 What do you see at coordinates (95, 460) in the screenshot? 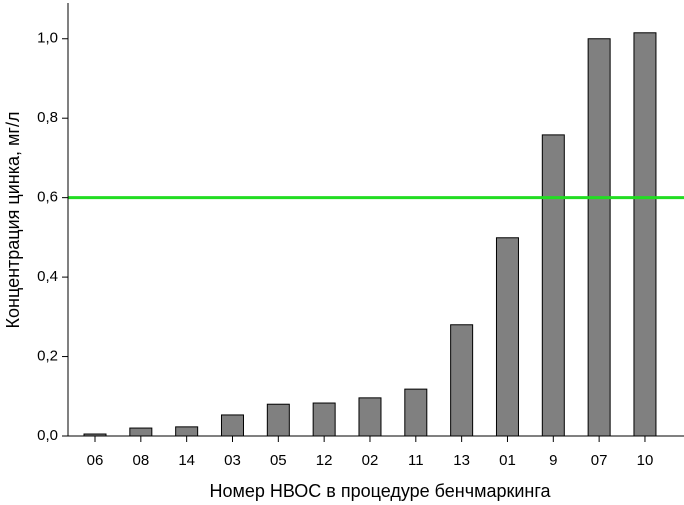
I see `x-tick-label: 06` at bounding box center [95, 460].